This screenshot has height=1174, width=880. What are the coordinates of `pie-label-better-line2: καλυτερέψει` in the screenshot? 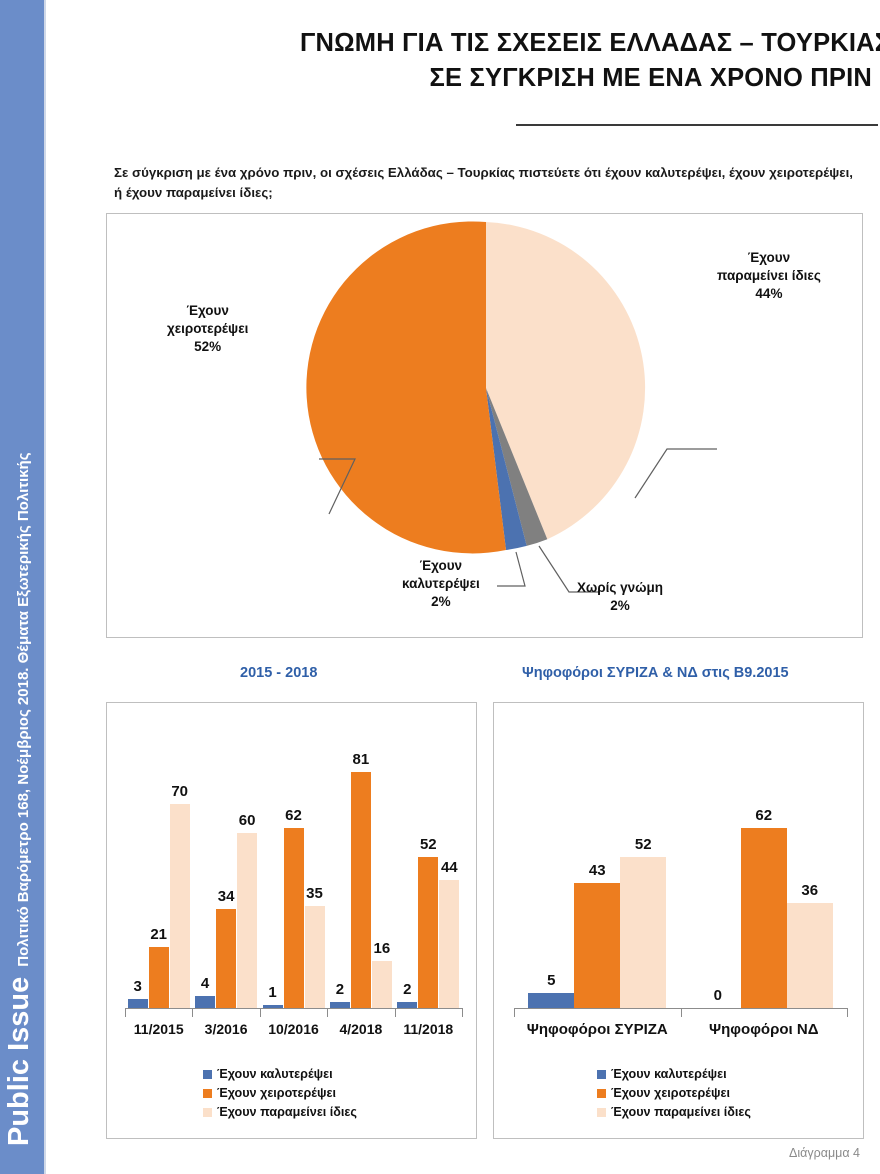 It's located at (441, 584).